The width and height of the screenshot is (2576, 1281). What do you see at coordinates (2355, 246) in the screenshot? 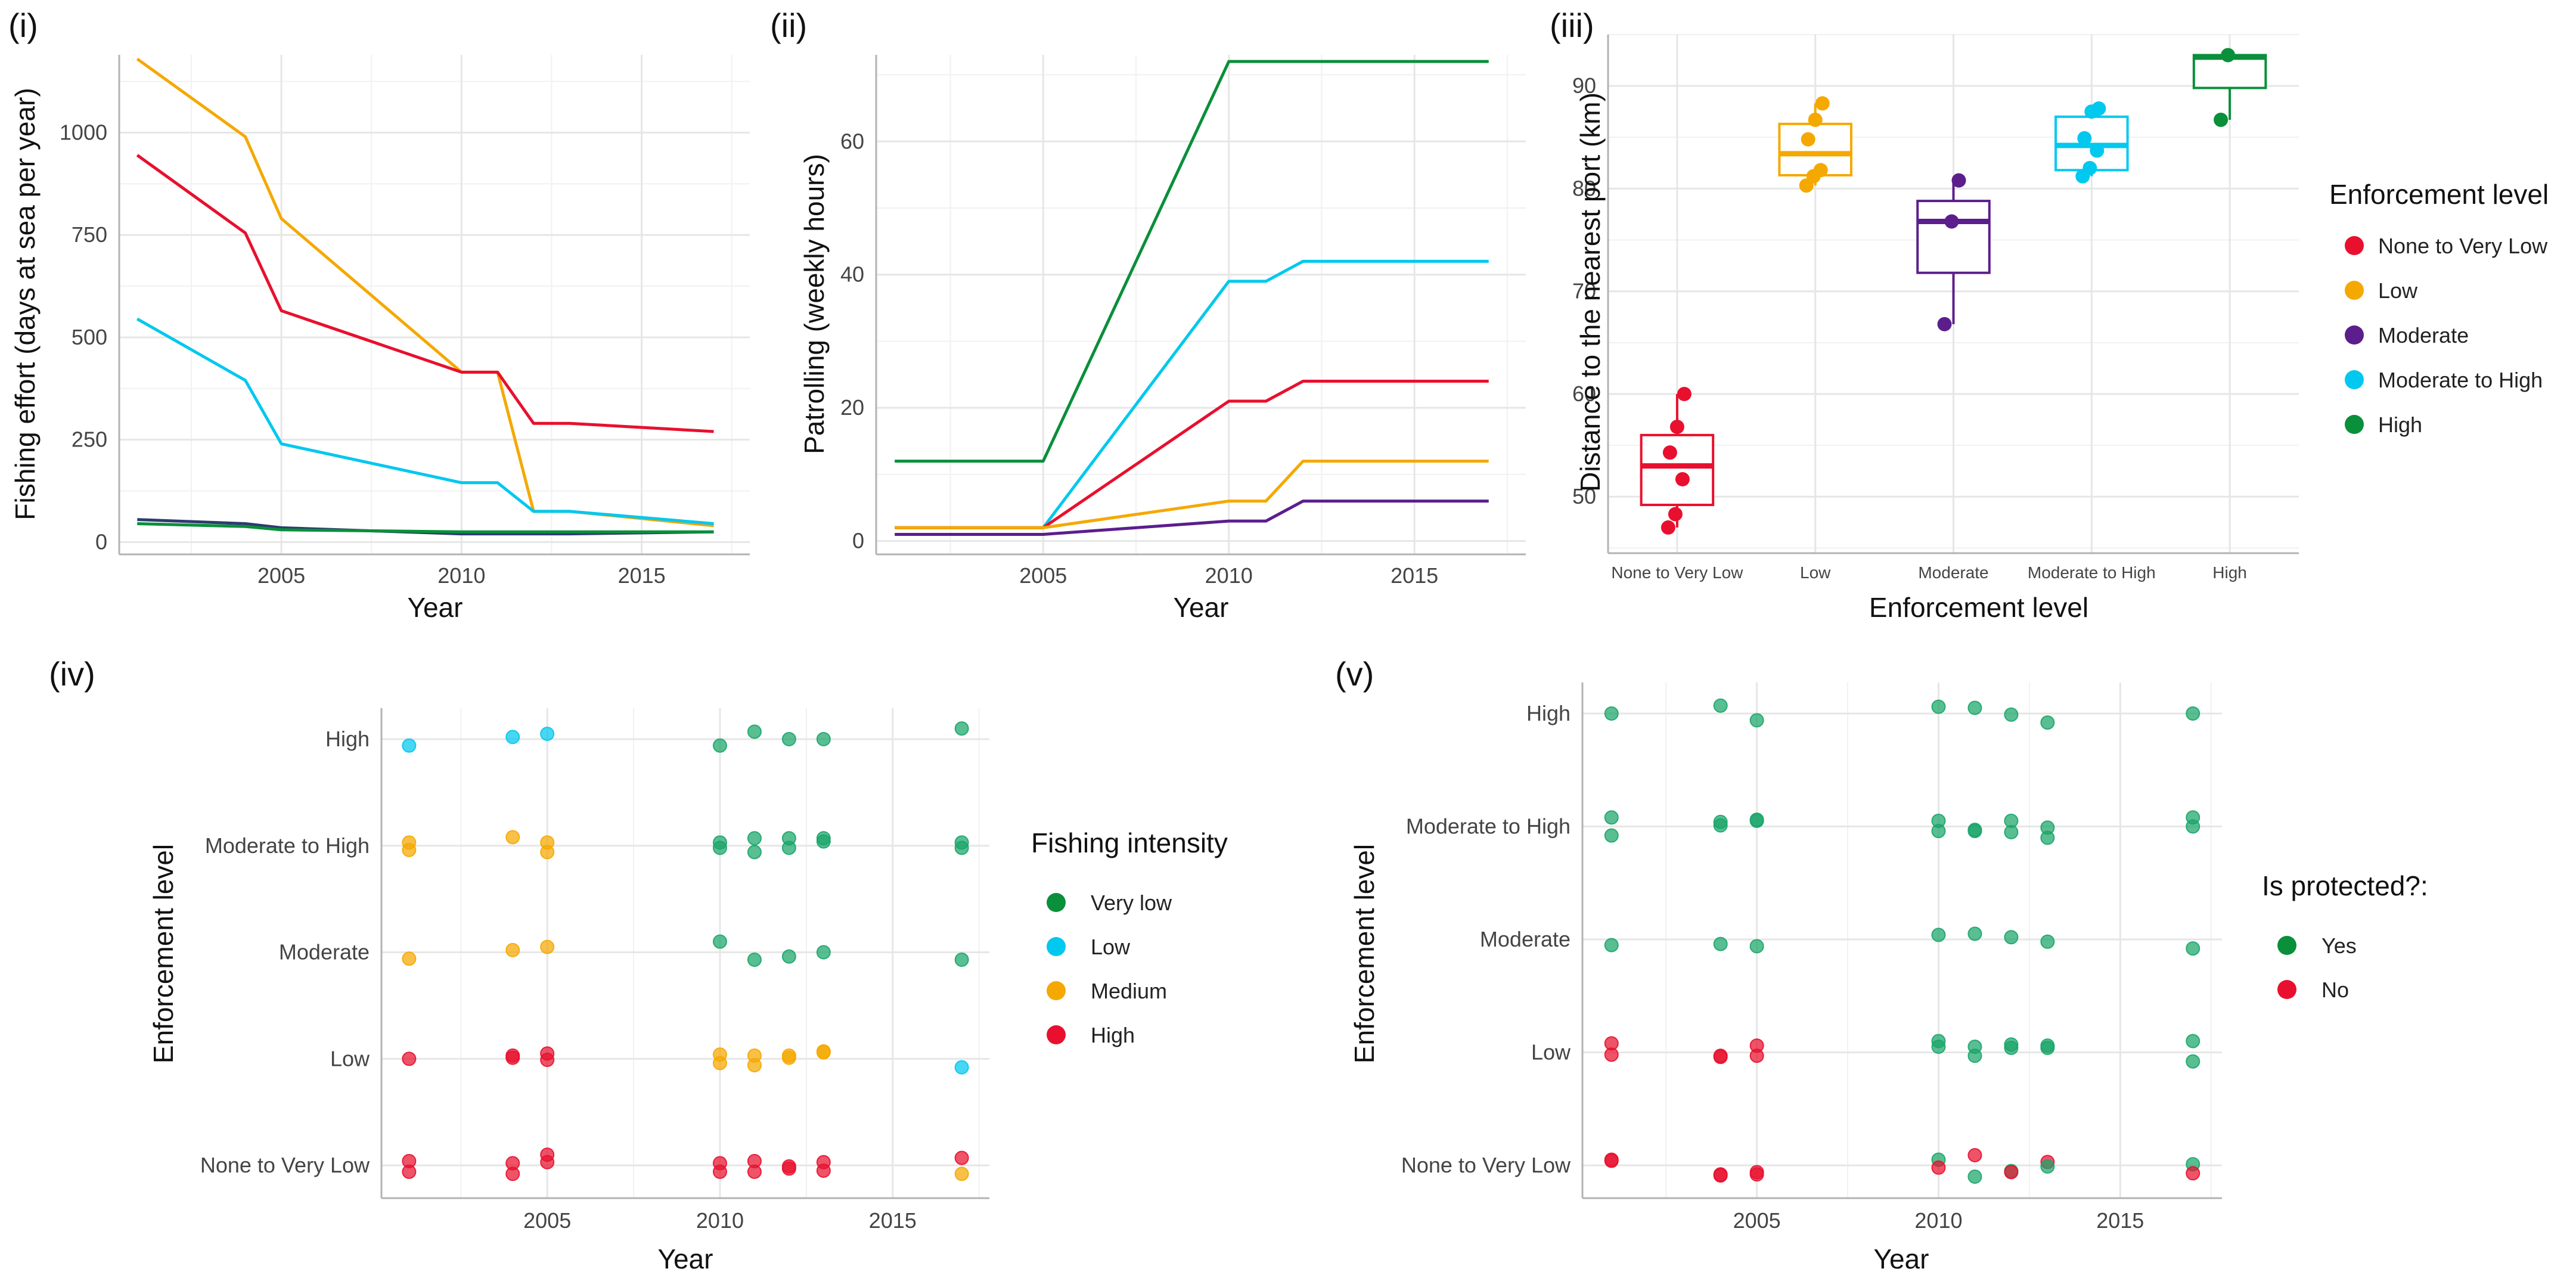
I see `legend-key-none-to-very-low` at bounding box center [2355, 246].